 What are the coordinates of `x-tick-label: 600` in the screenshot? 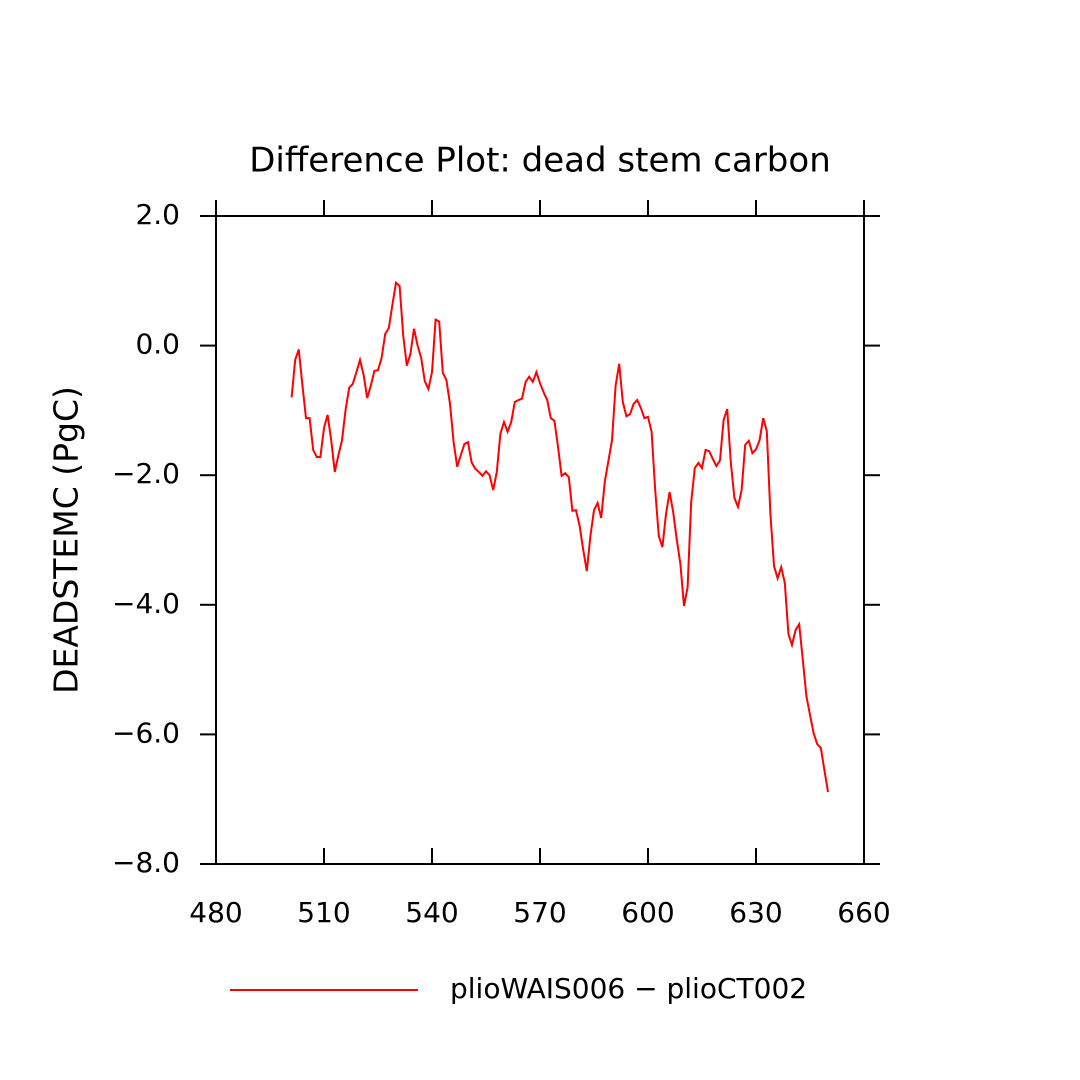 It's located at (647, 912).